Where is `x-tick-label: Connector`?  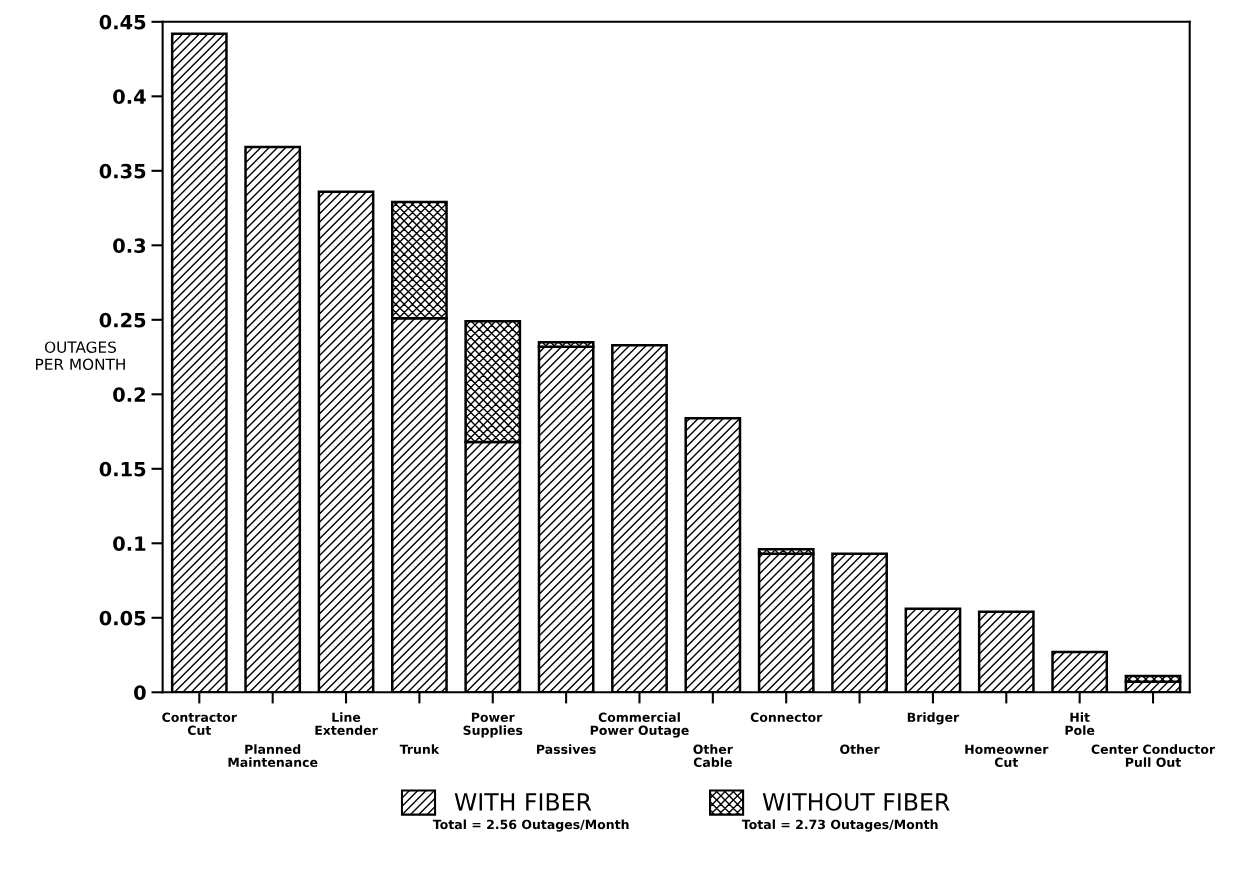 x-tick-label: Connector is located at coordinates (786, 717).